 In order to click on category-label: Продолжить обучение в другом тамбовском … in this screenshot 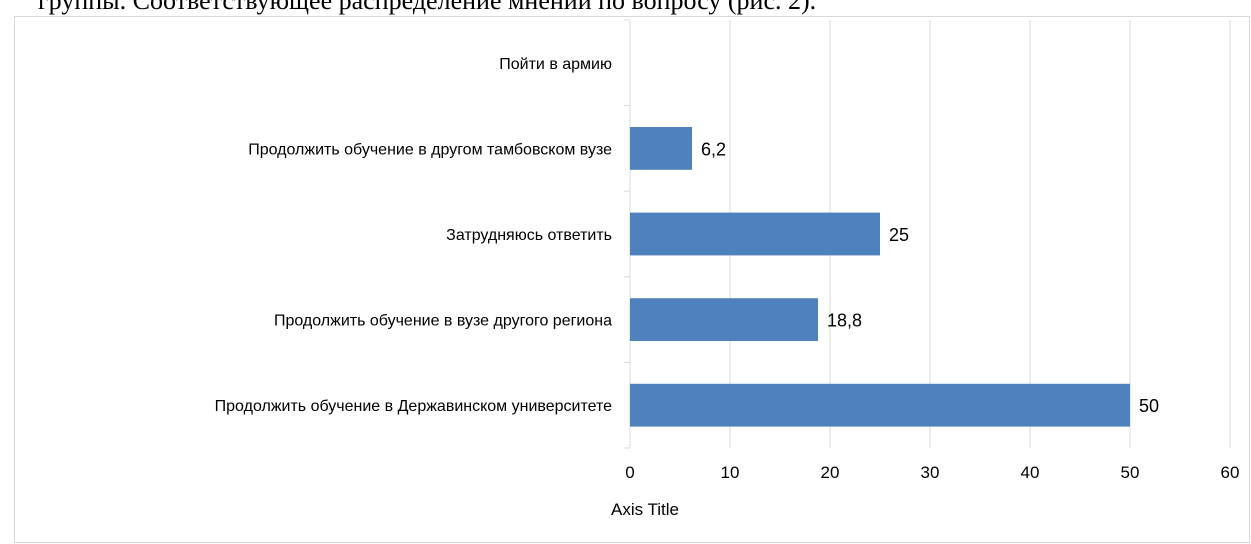, I will do `click(430, 149)`.